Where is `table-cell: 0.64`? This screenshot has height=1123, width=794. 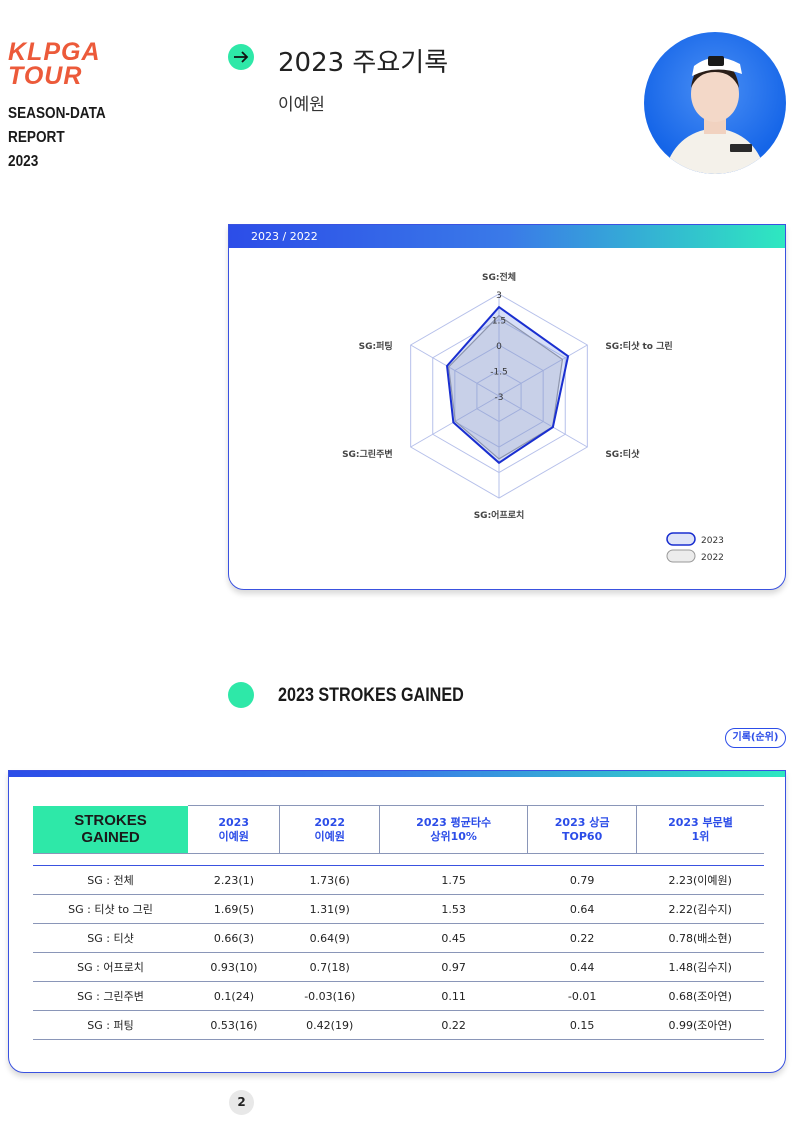
table-cell: 0.64 is located at coordinates (582, 909).